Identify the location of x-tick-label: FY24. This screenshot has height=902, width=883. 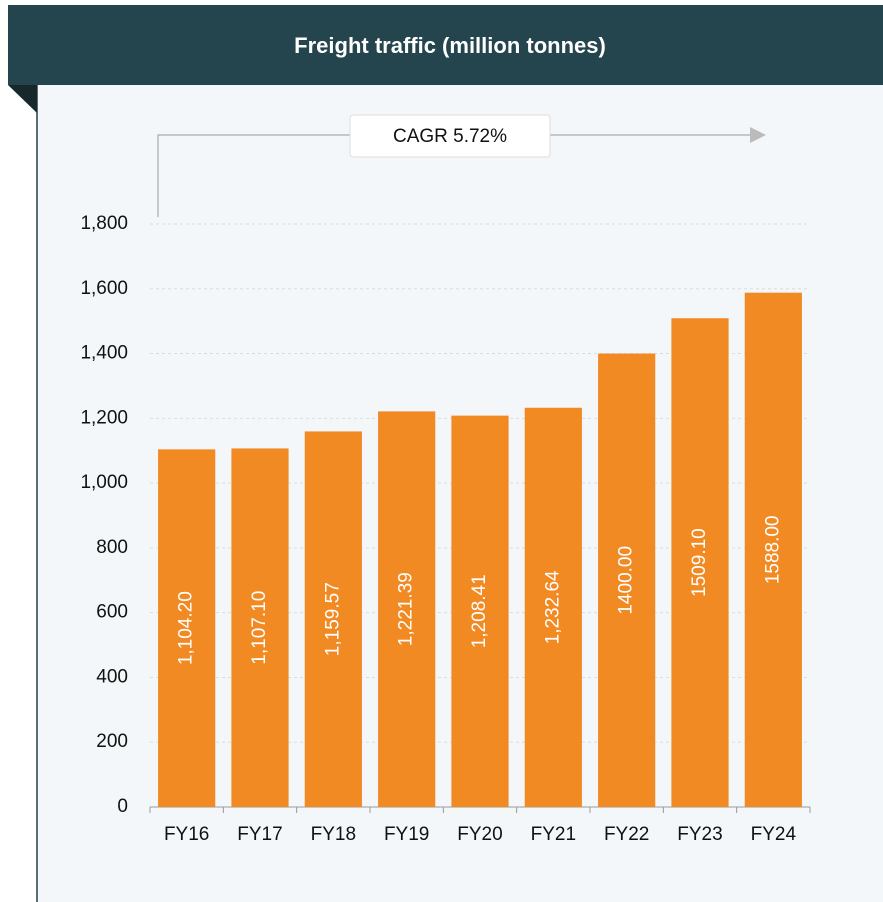
(774, 834).